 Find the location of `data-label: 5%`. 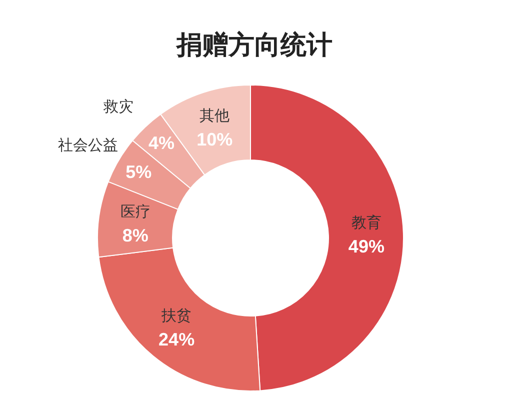

data-label: 5% is located at coordinates (139, 172).